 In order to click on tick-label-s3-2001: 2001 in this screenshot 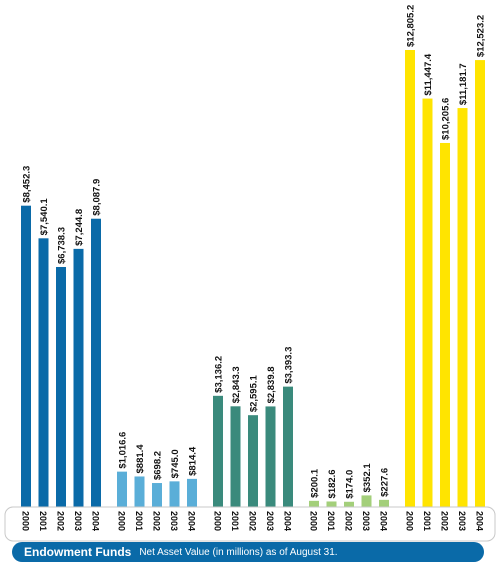, I will do `click(331, 521)`.